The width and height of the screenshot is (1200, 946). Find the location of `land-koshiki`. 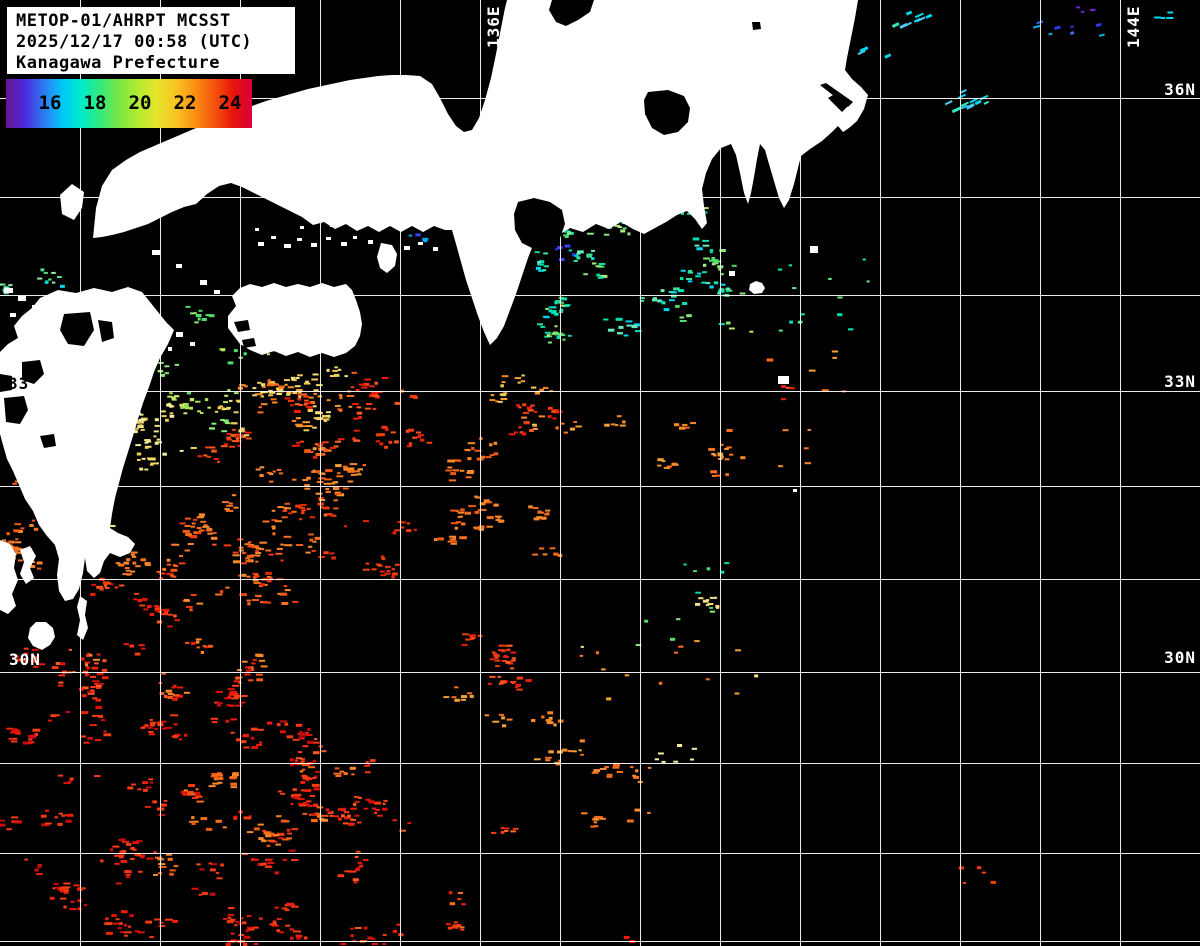

land-koshiki is located at coordinates (28, 565).